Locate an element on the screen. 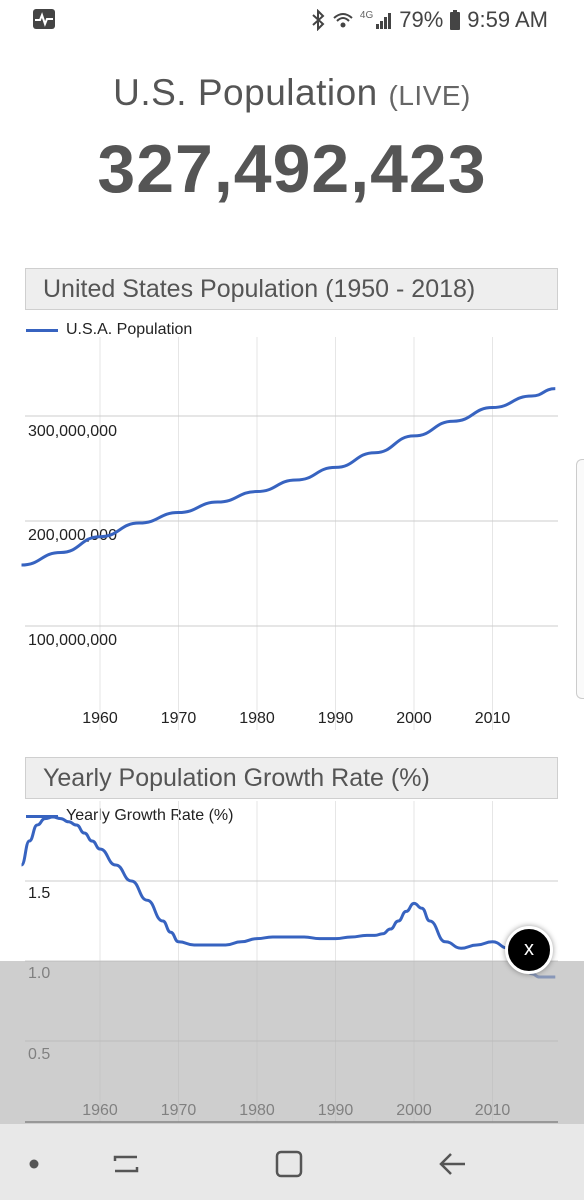 The height and width of the screenshot is (1200, 584). y-tick-label: 100,000,000 is located at coordinates (72, 640).